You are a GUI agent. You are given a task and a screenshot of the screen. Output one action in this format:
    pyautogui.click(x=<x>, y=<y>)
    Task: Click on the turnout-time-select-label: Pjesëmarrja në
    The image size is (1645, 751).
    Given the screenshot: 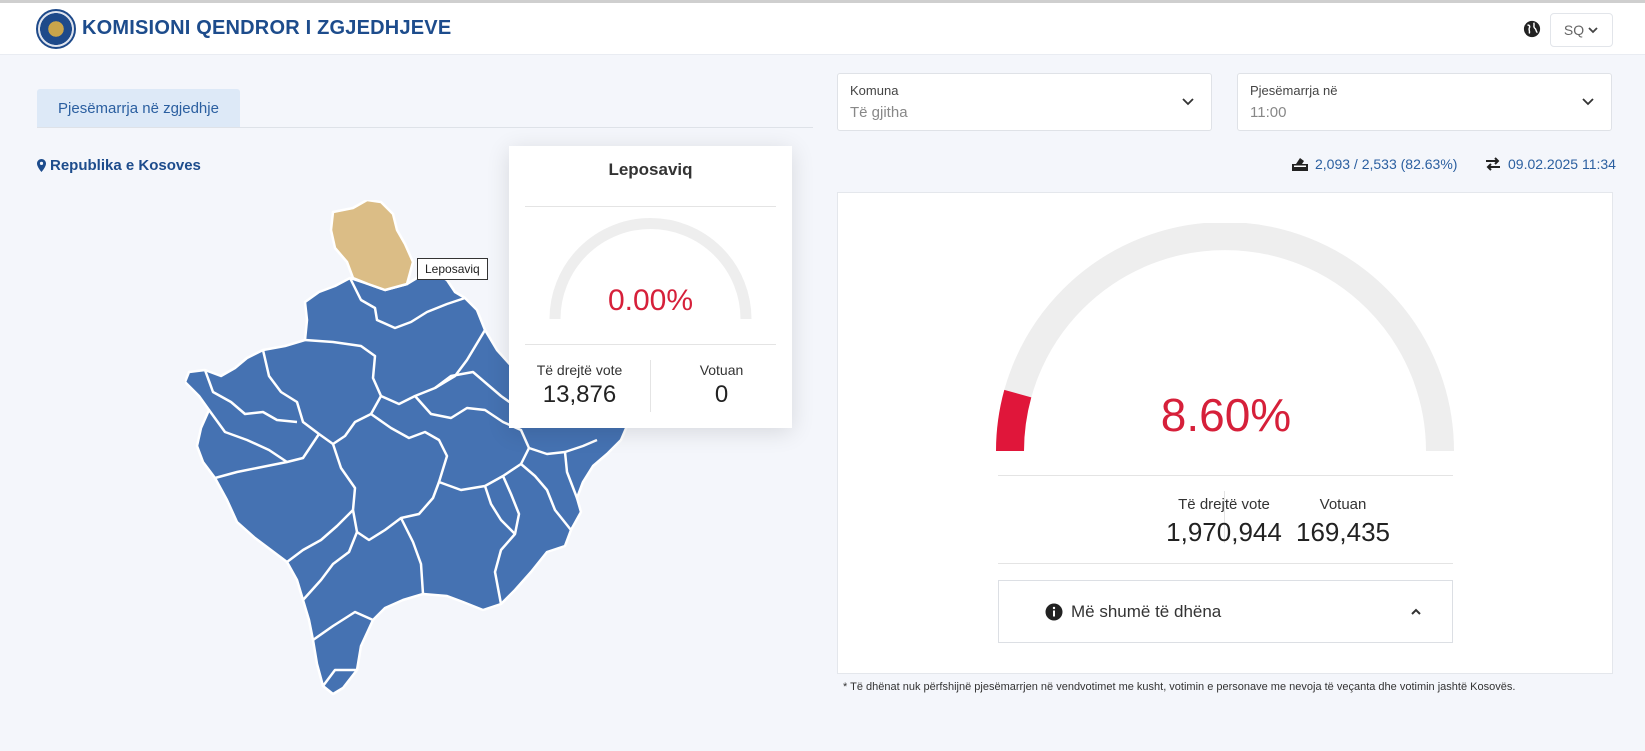 What is the action you would take?
    pyautogui.click(x=1294, y=90)
    